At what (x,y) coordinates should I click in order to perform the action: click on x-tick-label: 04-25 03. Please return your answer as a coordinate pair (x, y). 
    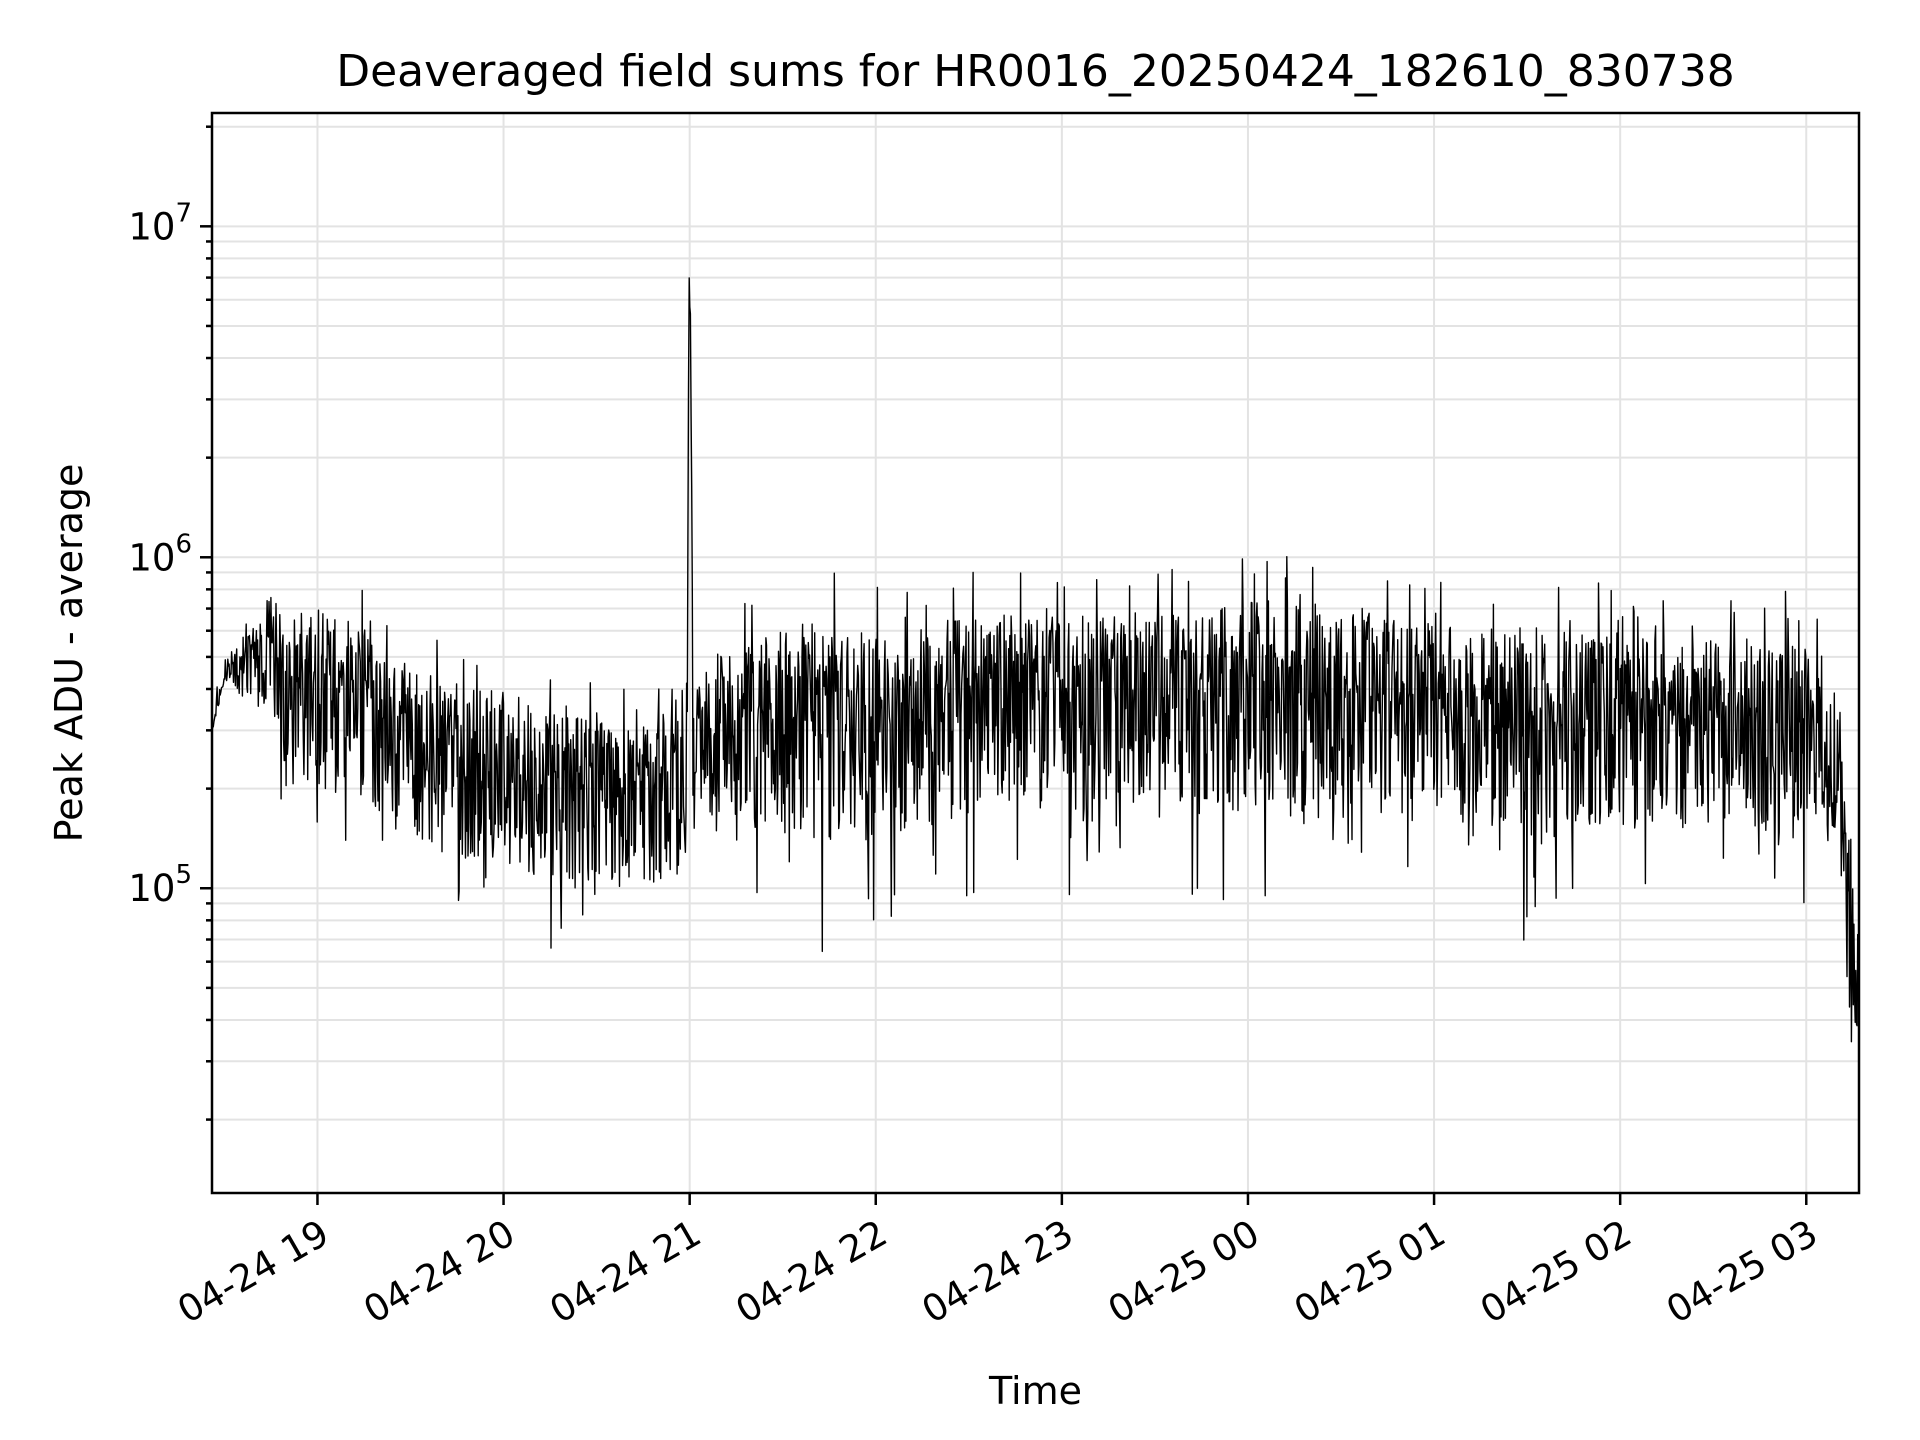
    Looking at the image, I should click on (1742, 1272).